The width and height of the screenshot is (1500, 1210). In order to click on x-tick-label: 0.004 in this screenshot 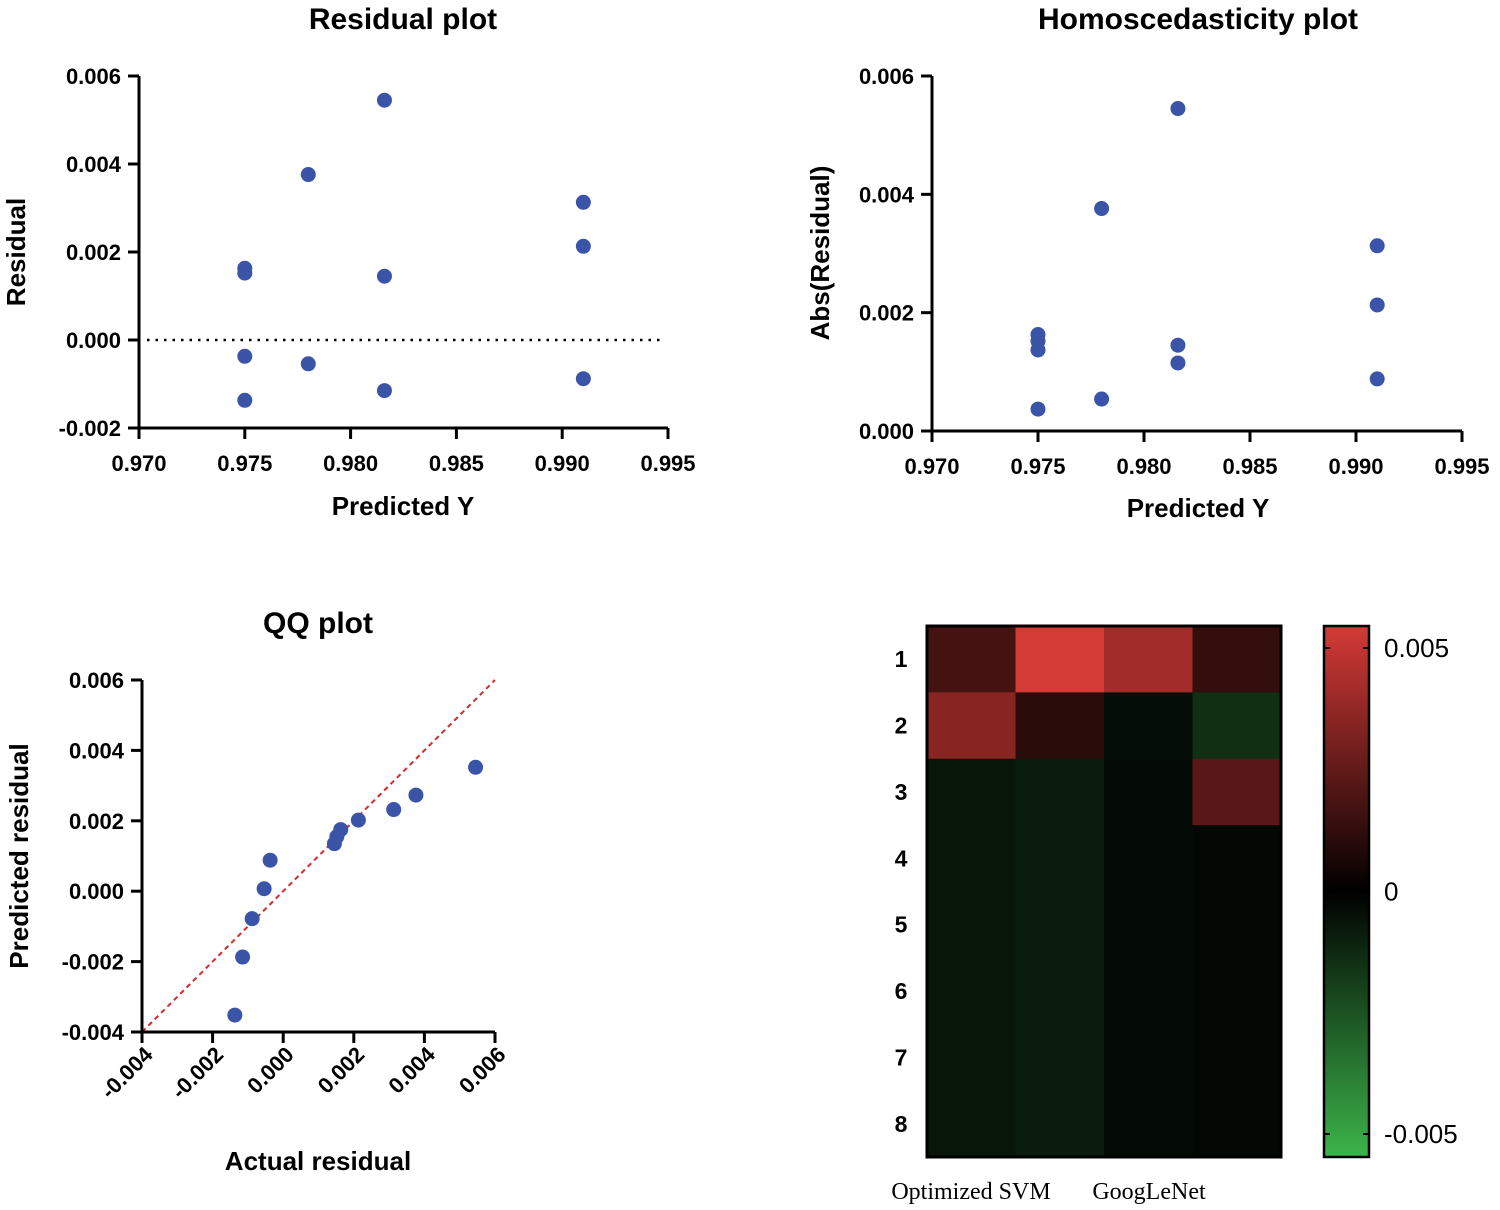, I will do `click(411, 1069)`.